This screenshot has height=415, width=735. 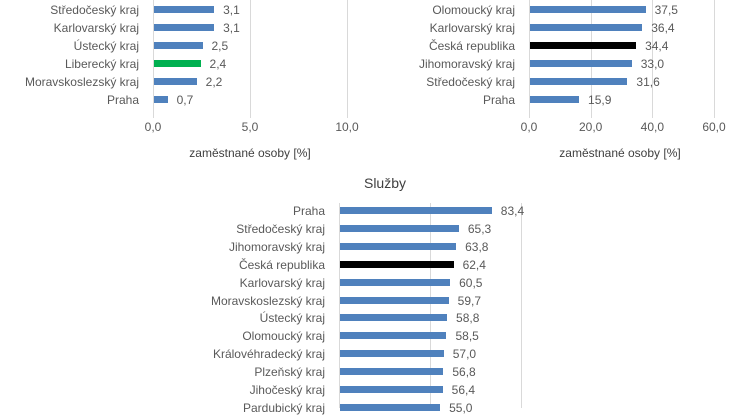 What do you see at coordinates (347, 127) in the screenshot?
I see `x-tick-label: 10,0` at bounding box center [347, 127].